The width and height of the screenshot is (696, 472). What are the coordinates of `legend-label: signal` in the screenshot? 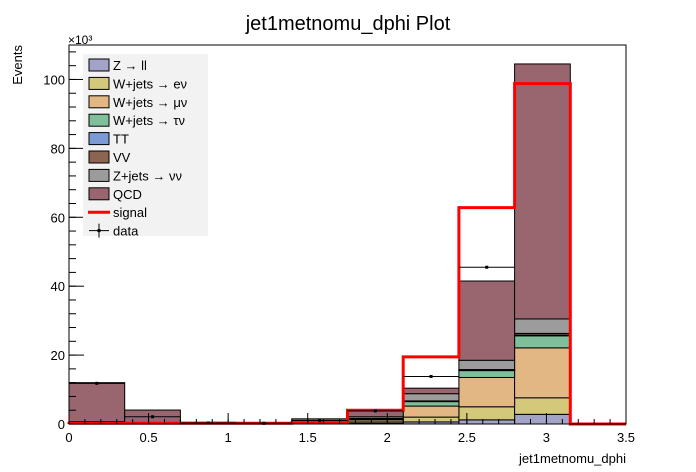 It's located at (130, 212).